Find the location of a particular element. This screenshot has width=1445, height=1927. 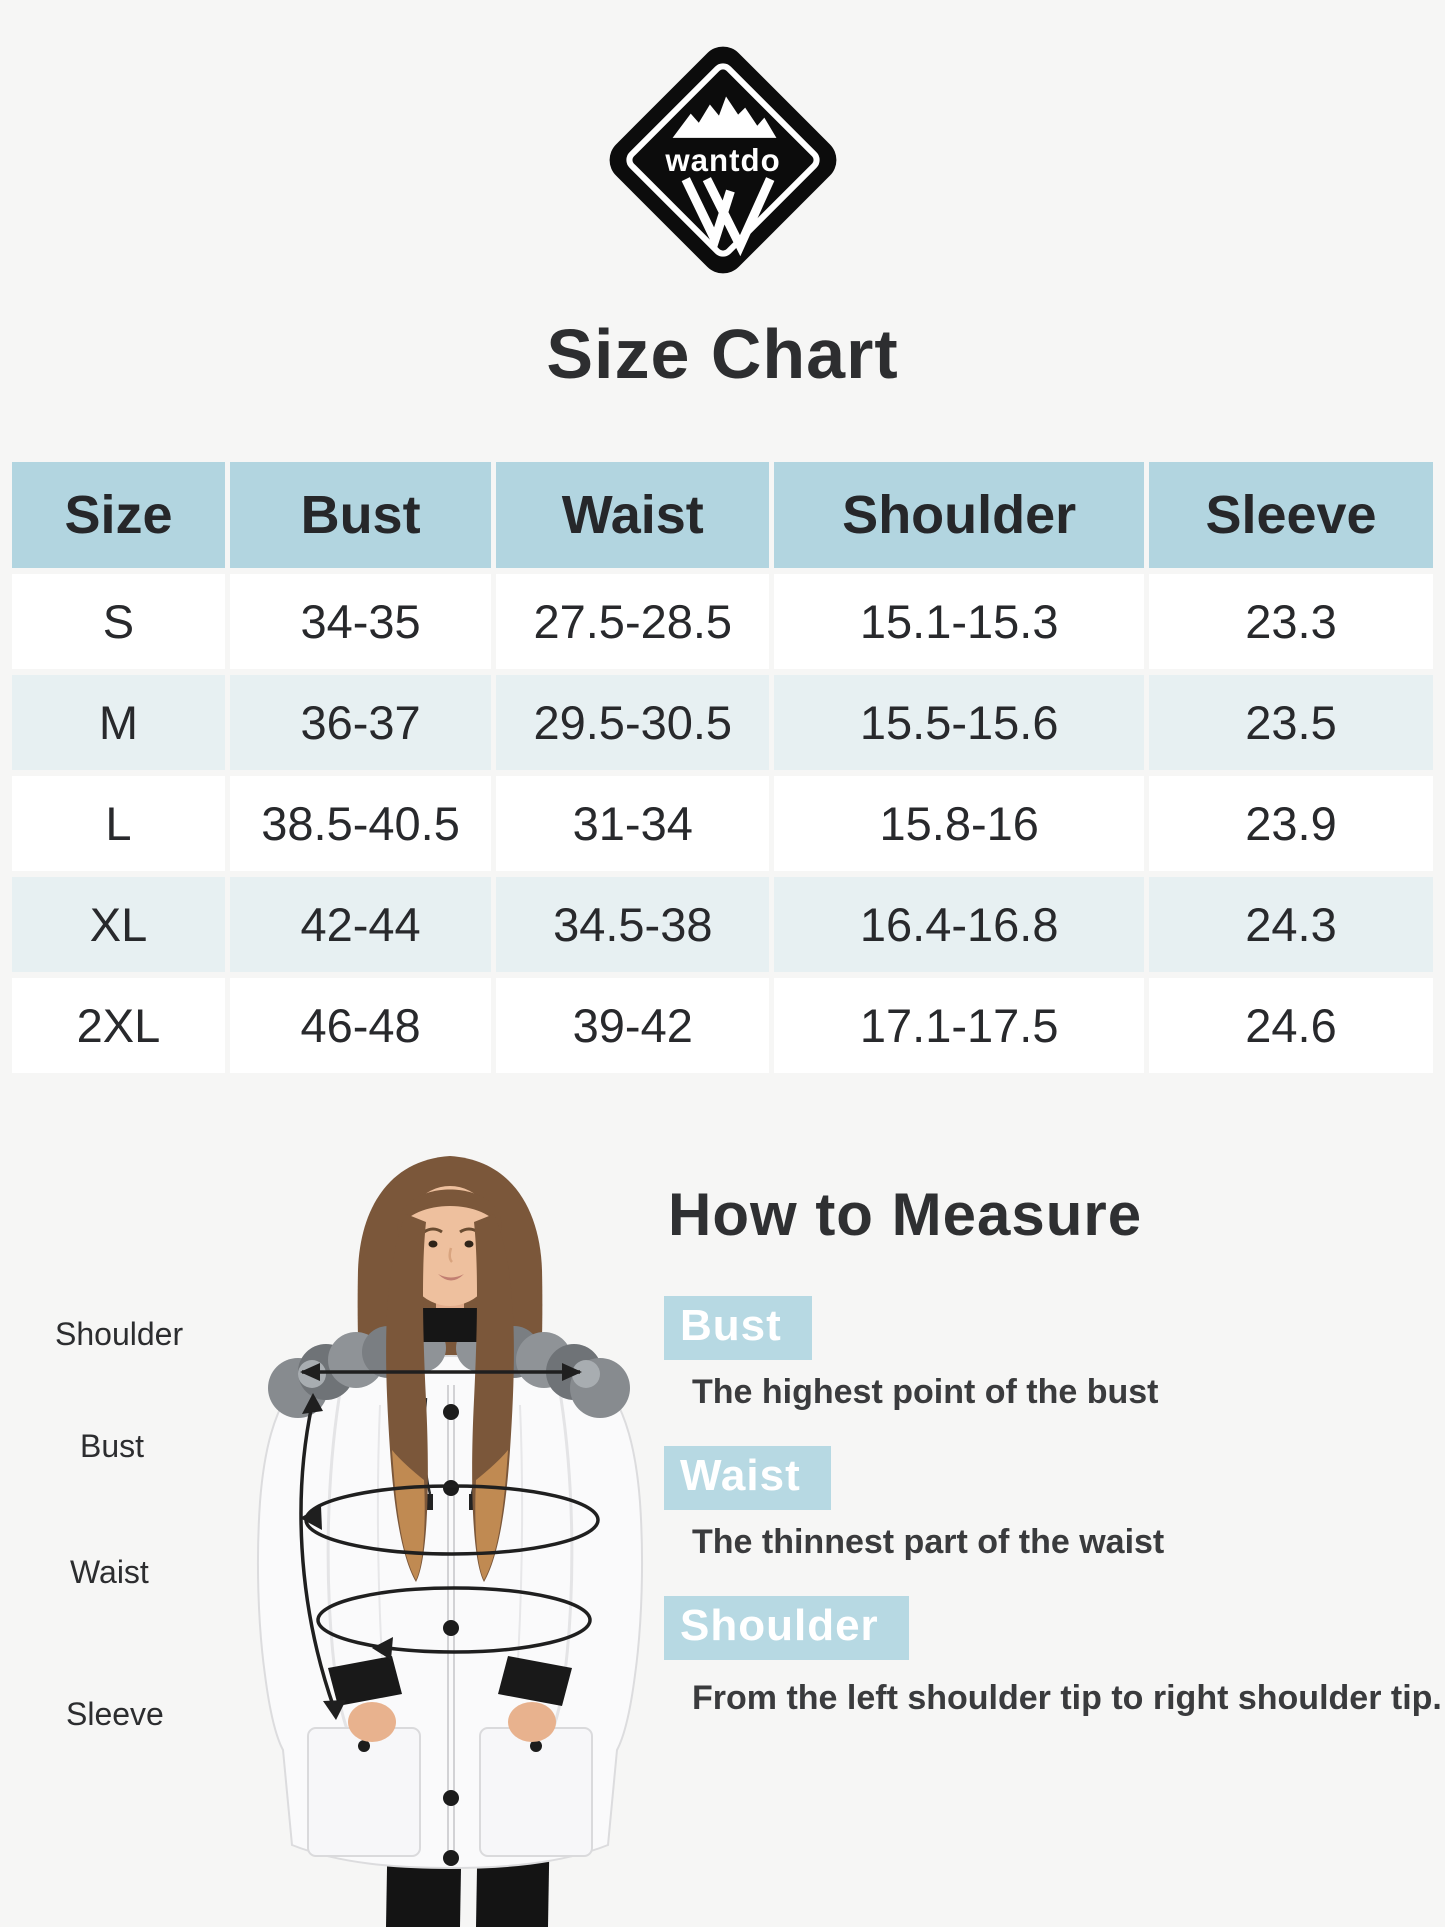

waist-cell: 29.5-30.5 is located at coordinates (633, 722).